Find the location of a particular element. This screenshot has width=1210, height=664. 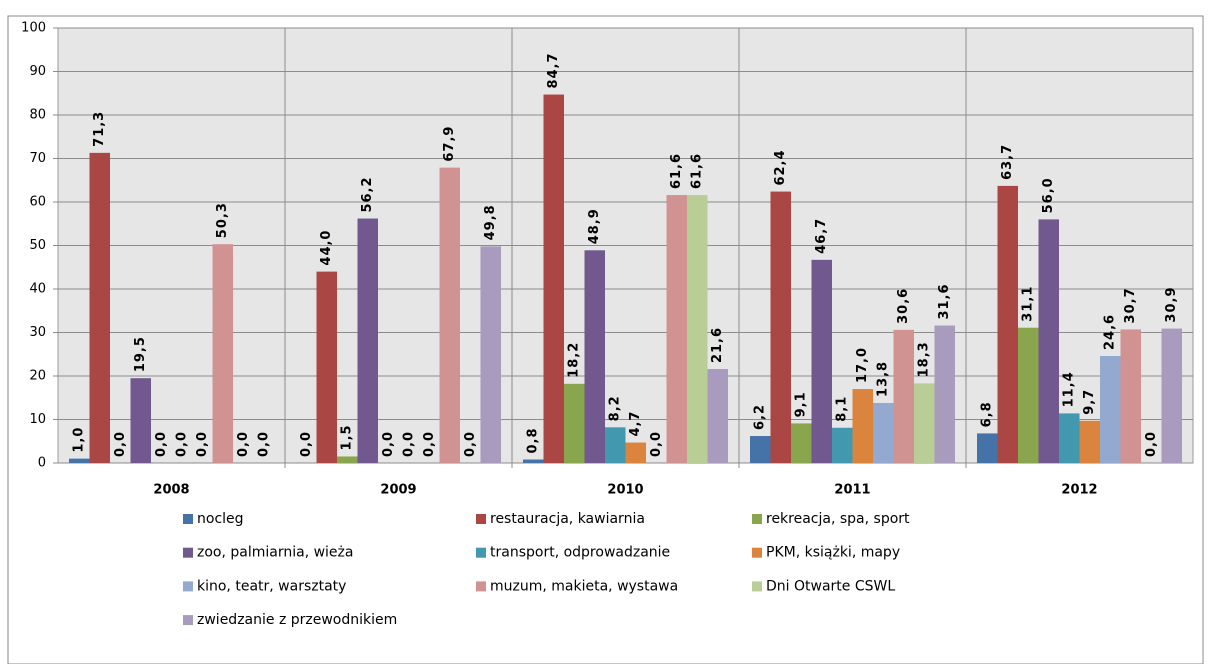

value-label: 61,6 is located at coordinates (697, 171).